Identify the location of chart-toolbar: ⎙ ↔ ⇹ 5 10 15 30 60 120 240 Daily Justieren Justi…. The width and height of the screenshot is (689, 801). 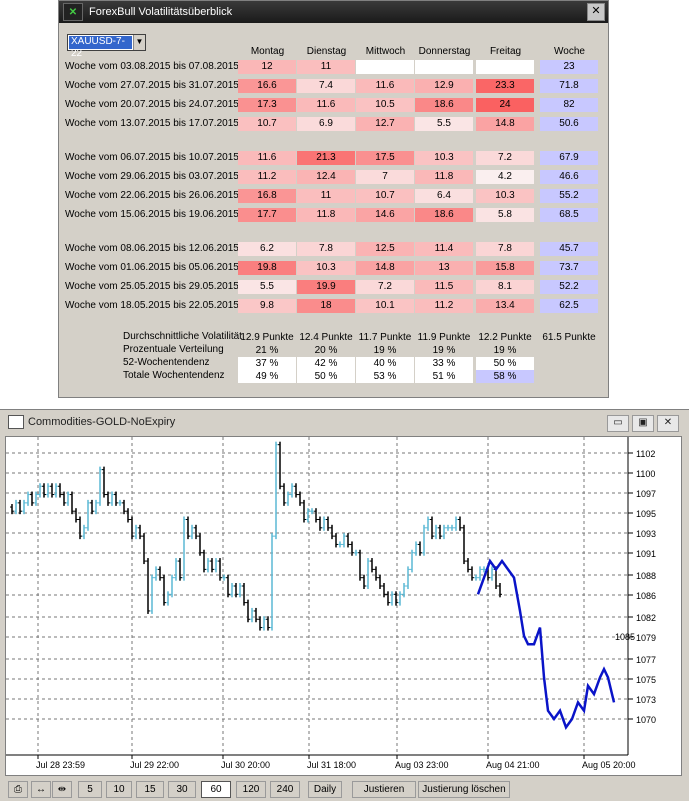
(344, 789).